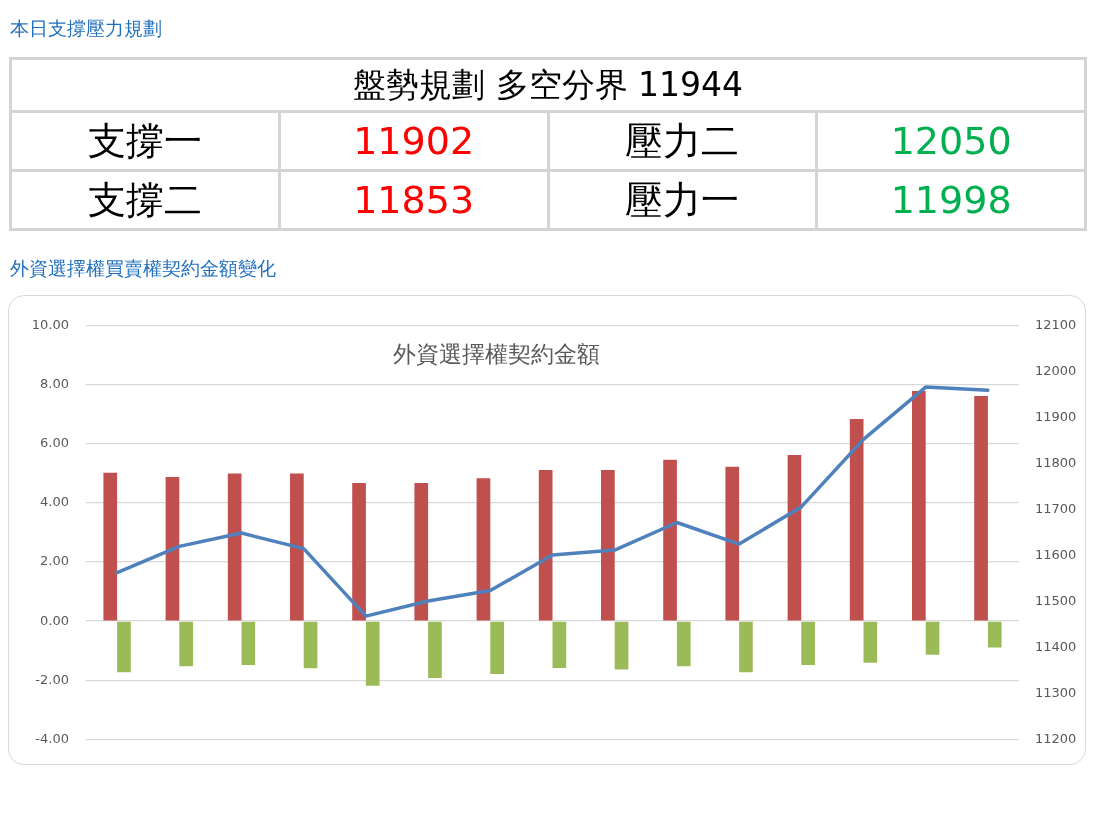 The width and height of the screenshot is (1100, 820). What do you see at coordinates (145, 141) in the screenshot?
I see `category-label: 支撐一` at bounding box center [145, 141].